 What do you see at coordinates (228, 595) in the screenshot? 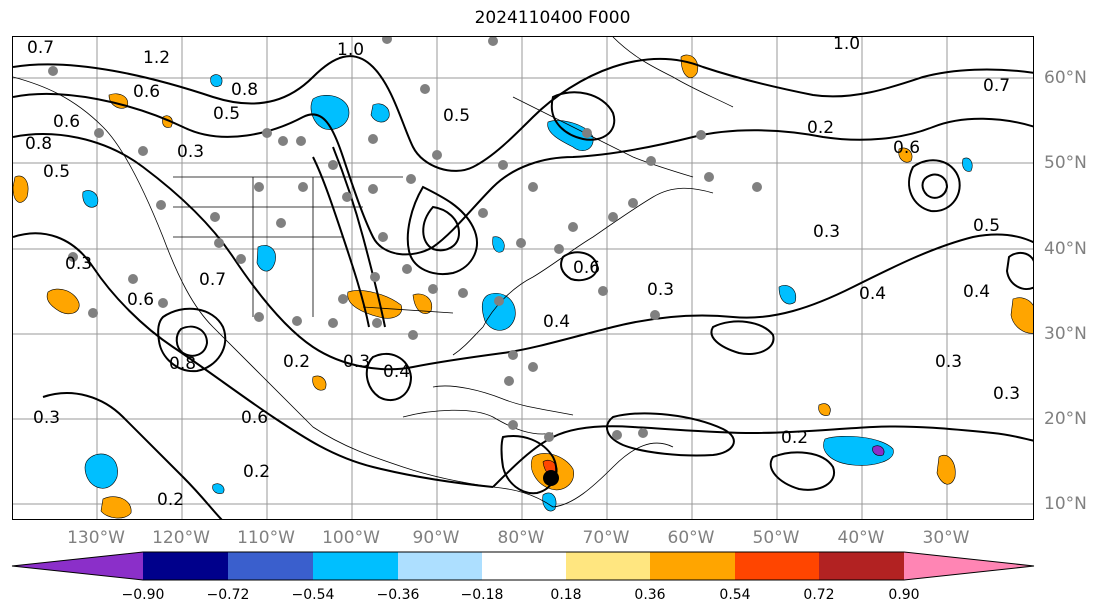
I see `colorbar-tick-label: −0.72` at bounding box center [228, 595].